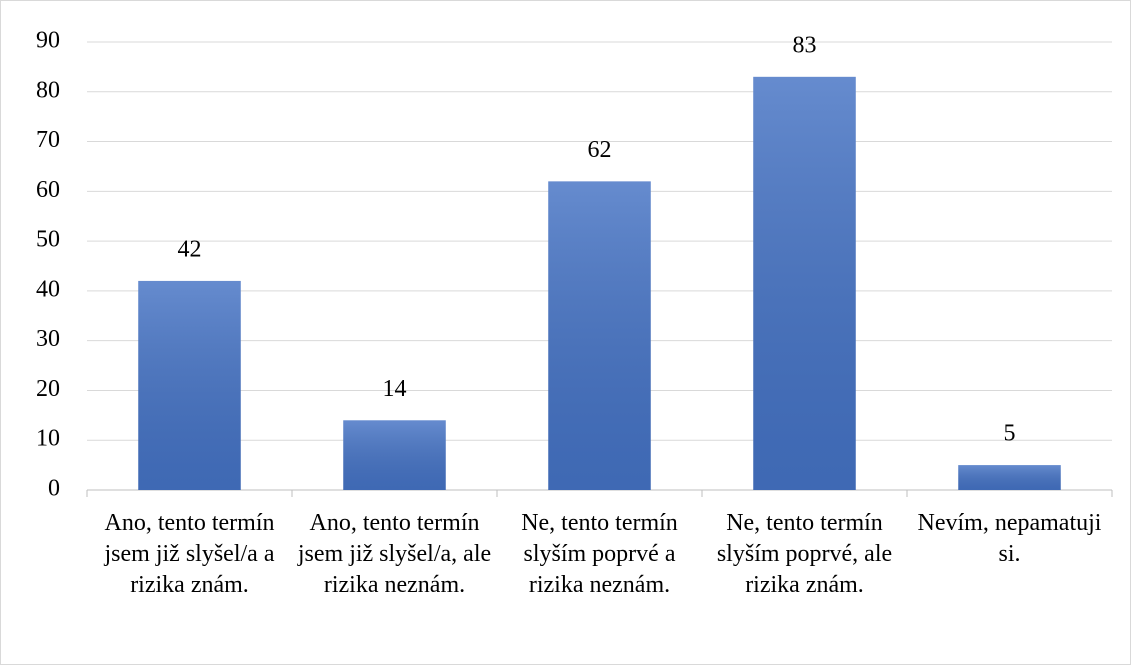 The height and width of the screenshot is (665, 1131). Describe the element at coordinates (48, 439) in the screenshot. I see `y-tick-label: 10` at that location.